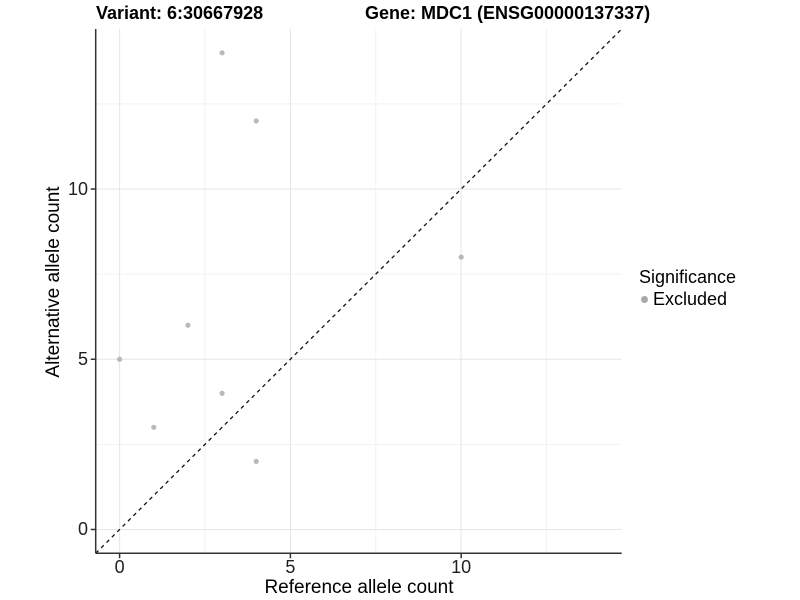 This screenshot has height=600, width=800. I want to click on legend-item-excluded: Excluded, so click(687, 299).